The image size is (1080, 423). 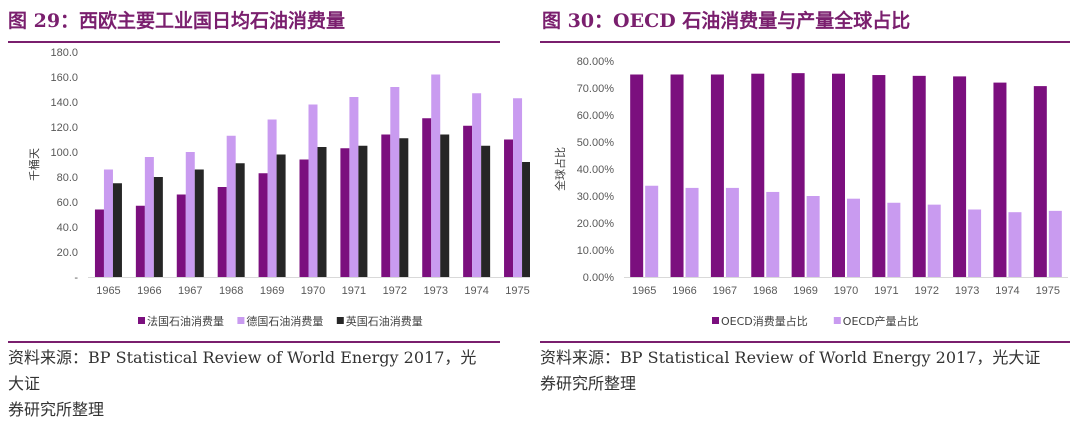 What do you see at coordinates (596, 170) in the screenshot?
I see `y-tick-label: 40.00%` at bounding box center [596, 170].